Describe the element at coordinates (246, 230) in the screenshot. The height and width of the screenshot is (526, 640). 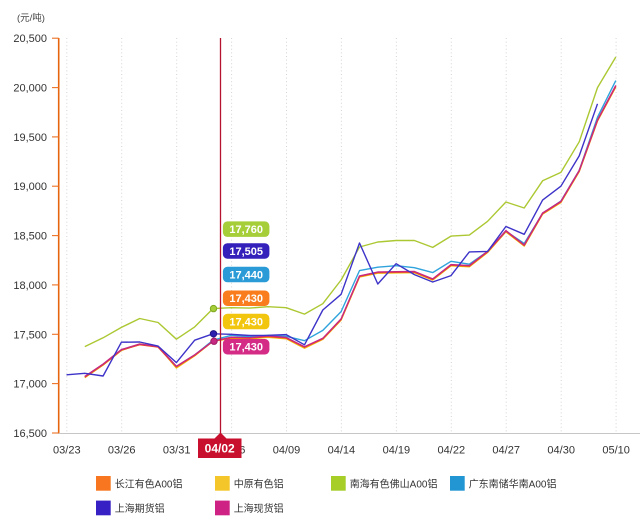
I see `svg-text: 17,760` at that location.